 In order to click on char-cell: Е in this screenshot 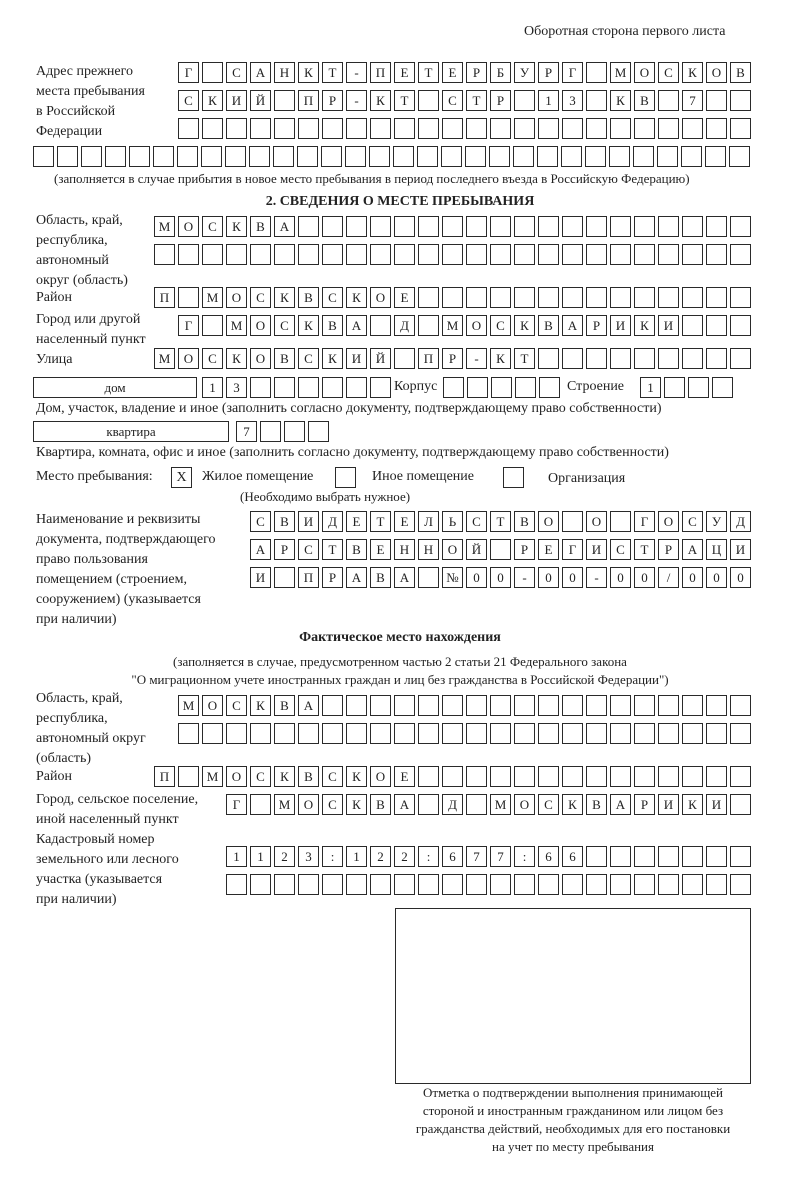, I will do `click(356, 521)`.